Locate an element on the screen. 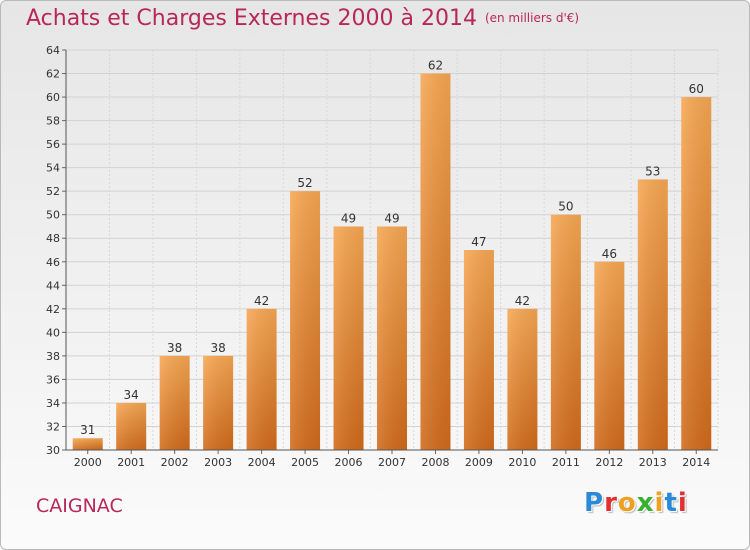 This screenshot has width=750, height=550. y-tick-label: 32 is located at coordinates (53, 426).